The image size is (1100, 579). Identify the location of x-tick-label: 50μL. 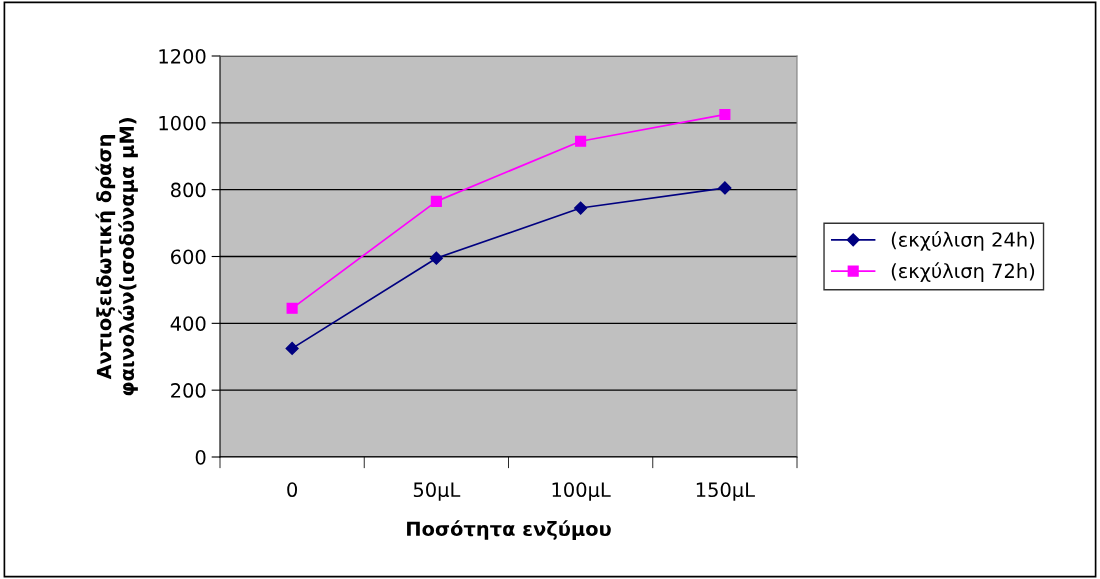
(437, 491).